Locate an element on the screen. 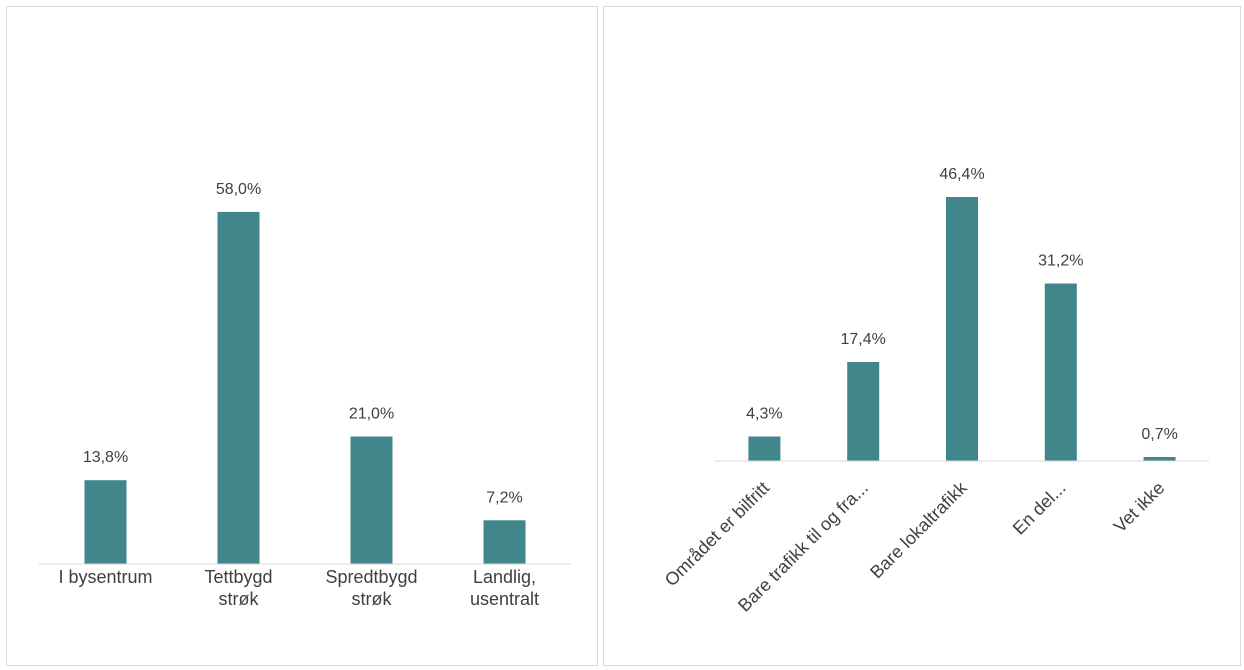 This screenshot has height=670, width=1244. location-category-label-3: Spredtbygd strøk is located at coordinates (371, 588).